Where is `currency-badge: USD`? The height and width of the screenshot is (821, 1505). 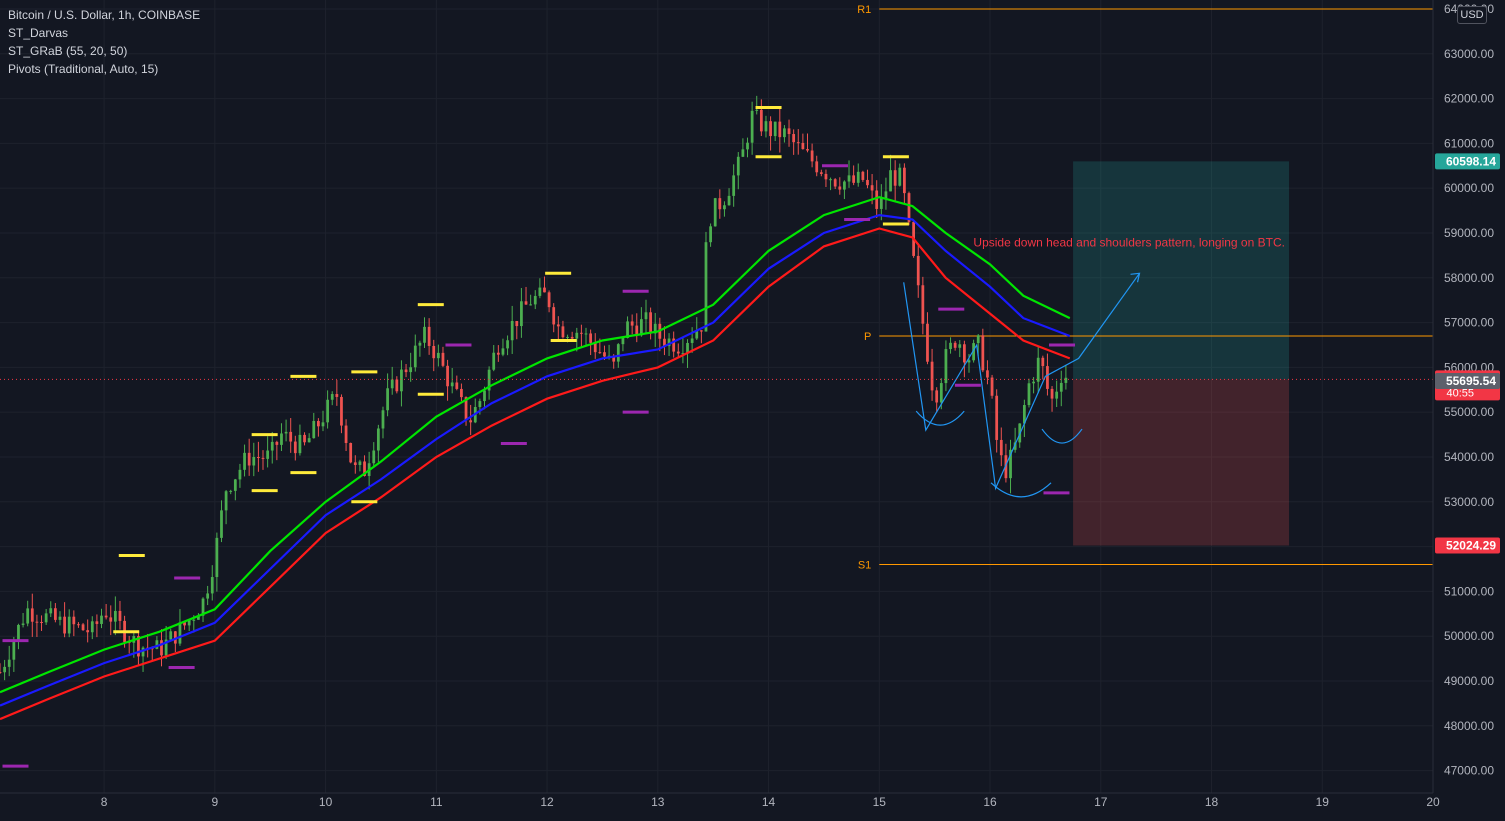 currency-badge: USD is located at coordinates (1472, 15).